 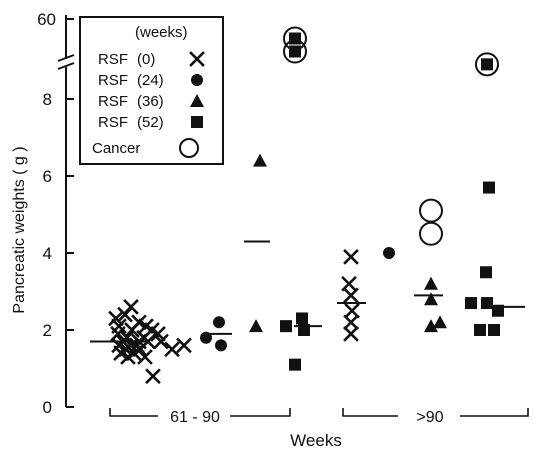 I want to click on legend-marker-x, so click(x=197, y=59).